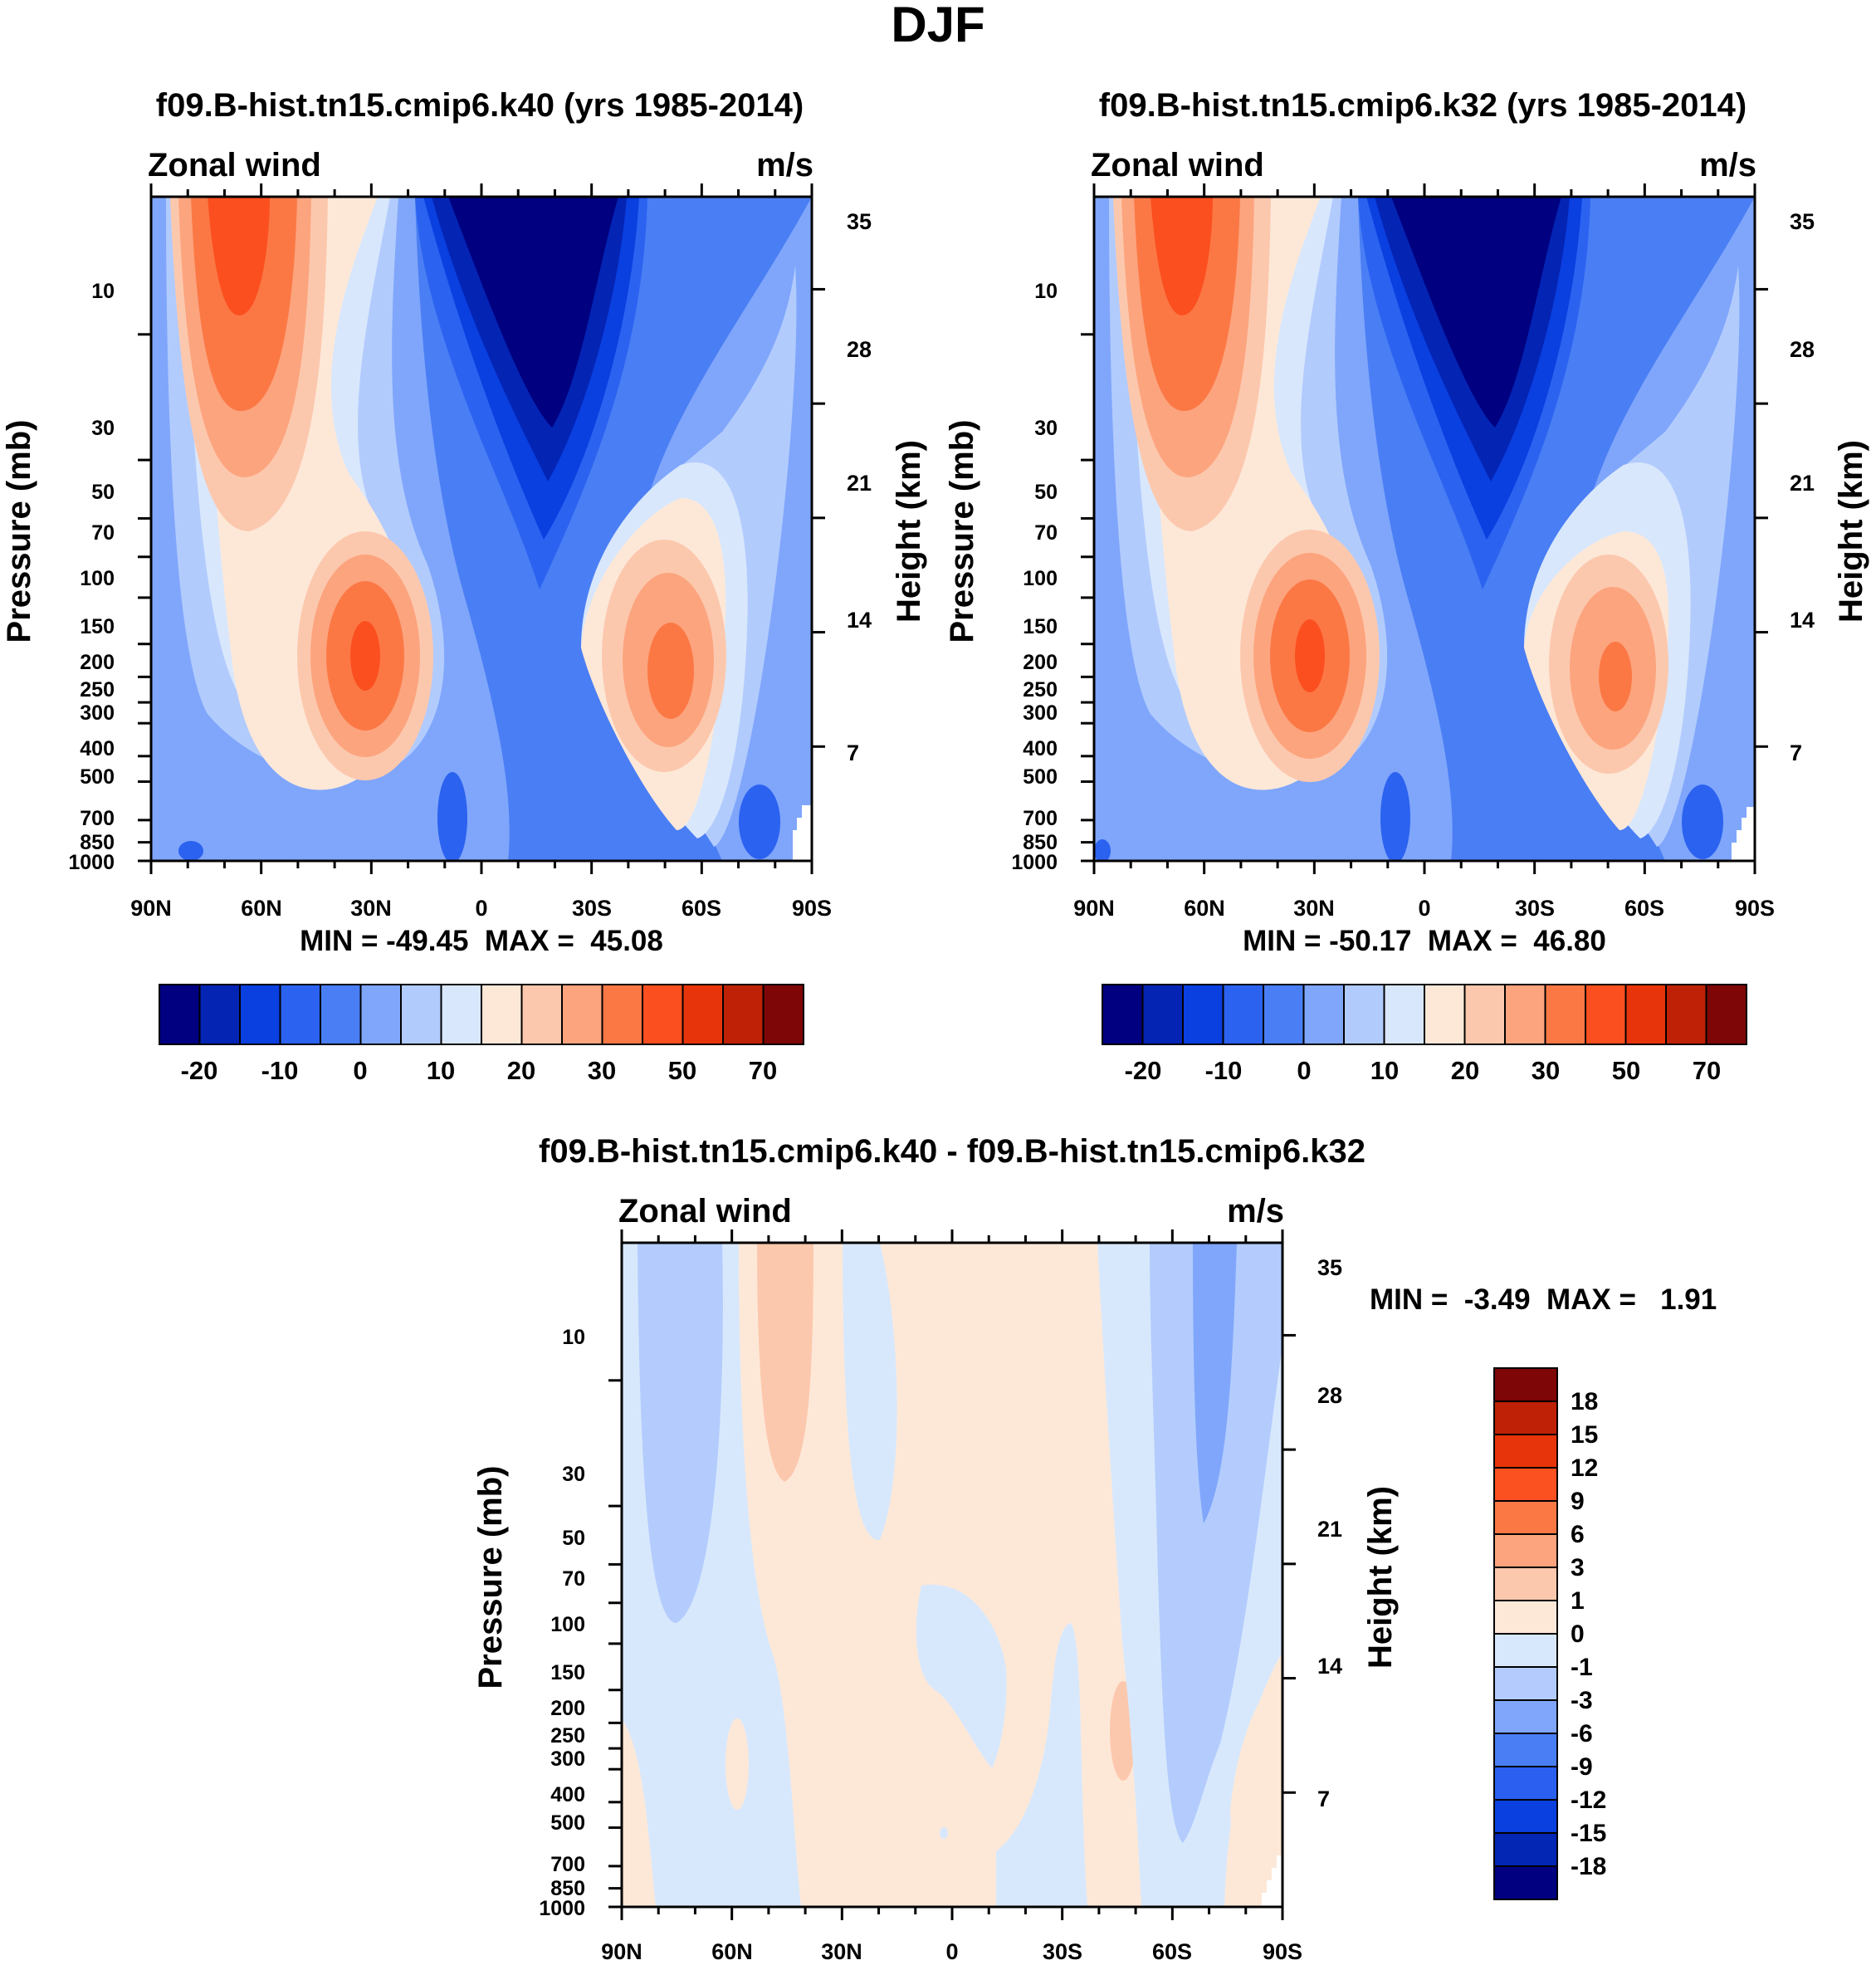 The image size is (1876, 1965). Describe the element at coordinates (280, 1070) in the screenshot. I see `colorbar-tick-label: -10` at that location.